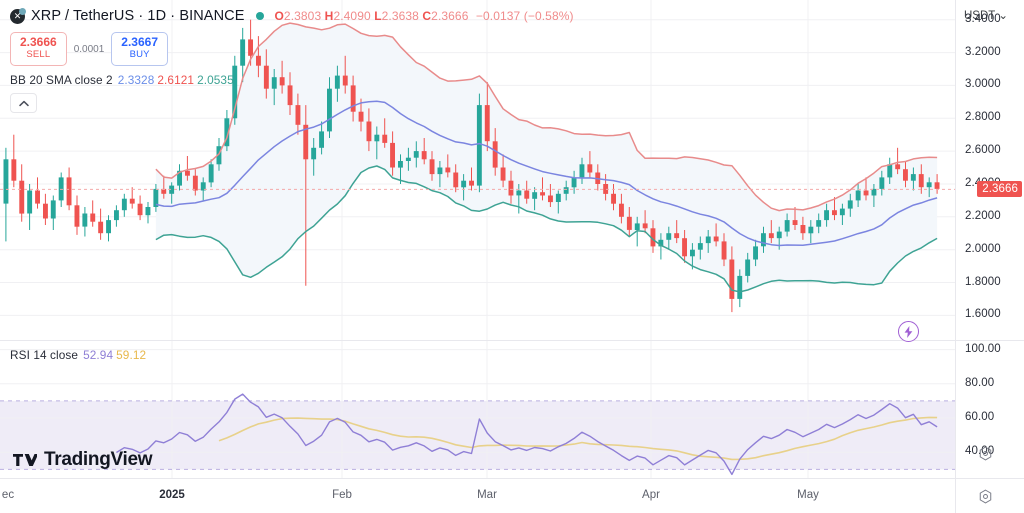 This screenshot has width=1024, height=513. Describe the element at coordinates (450, 16) in the screenshot. I see `ohlc-close-value: 2.3666` at that location.